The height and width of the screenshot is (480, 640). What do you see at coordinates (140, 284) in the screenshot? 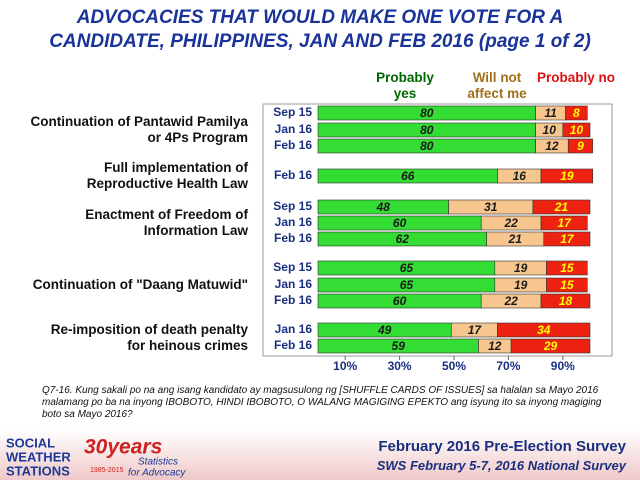
I see `group-label: Continuation of "Daang Matuwid"` at bounding box center [140, 284].